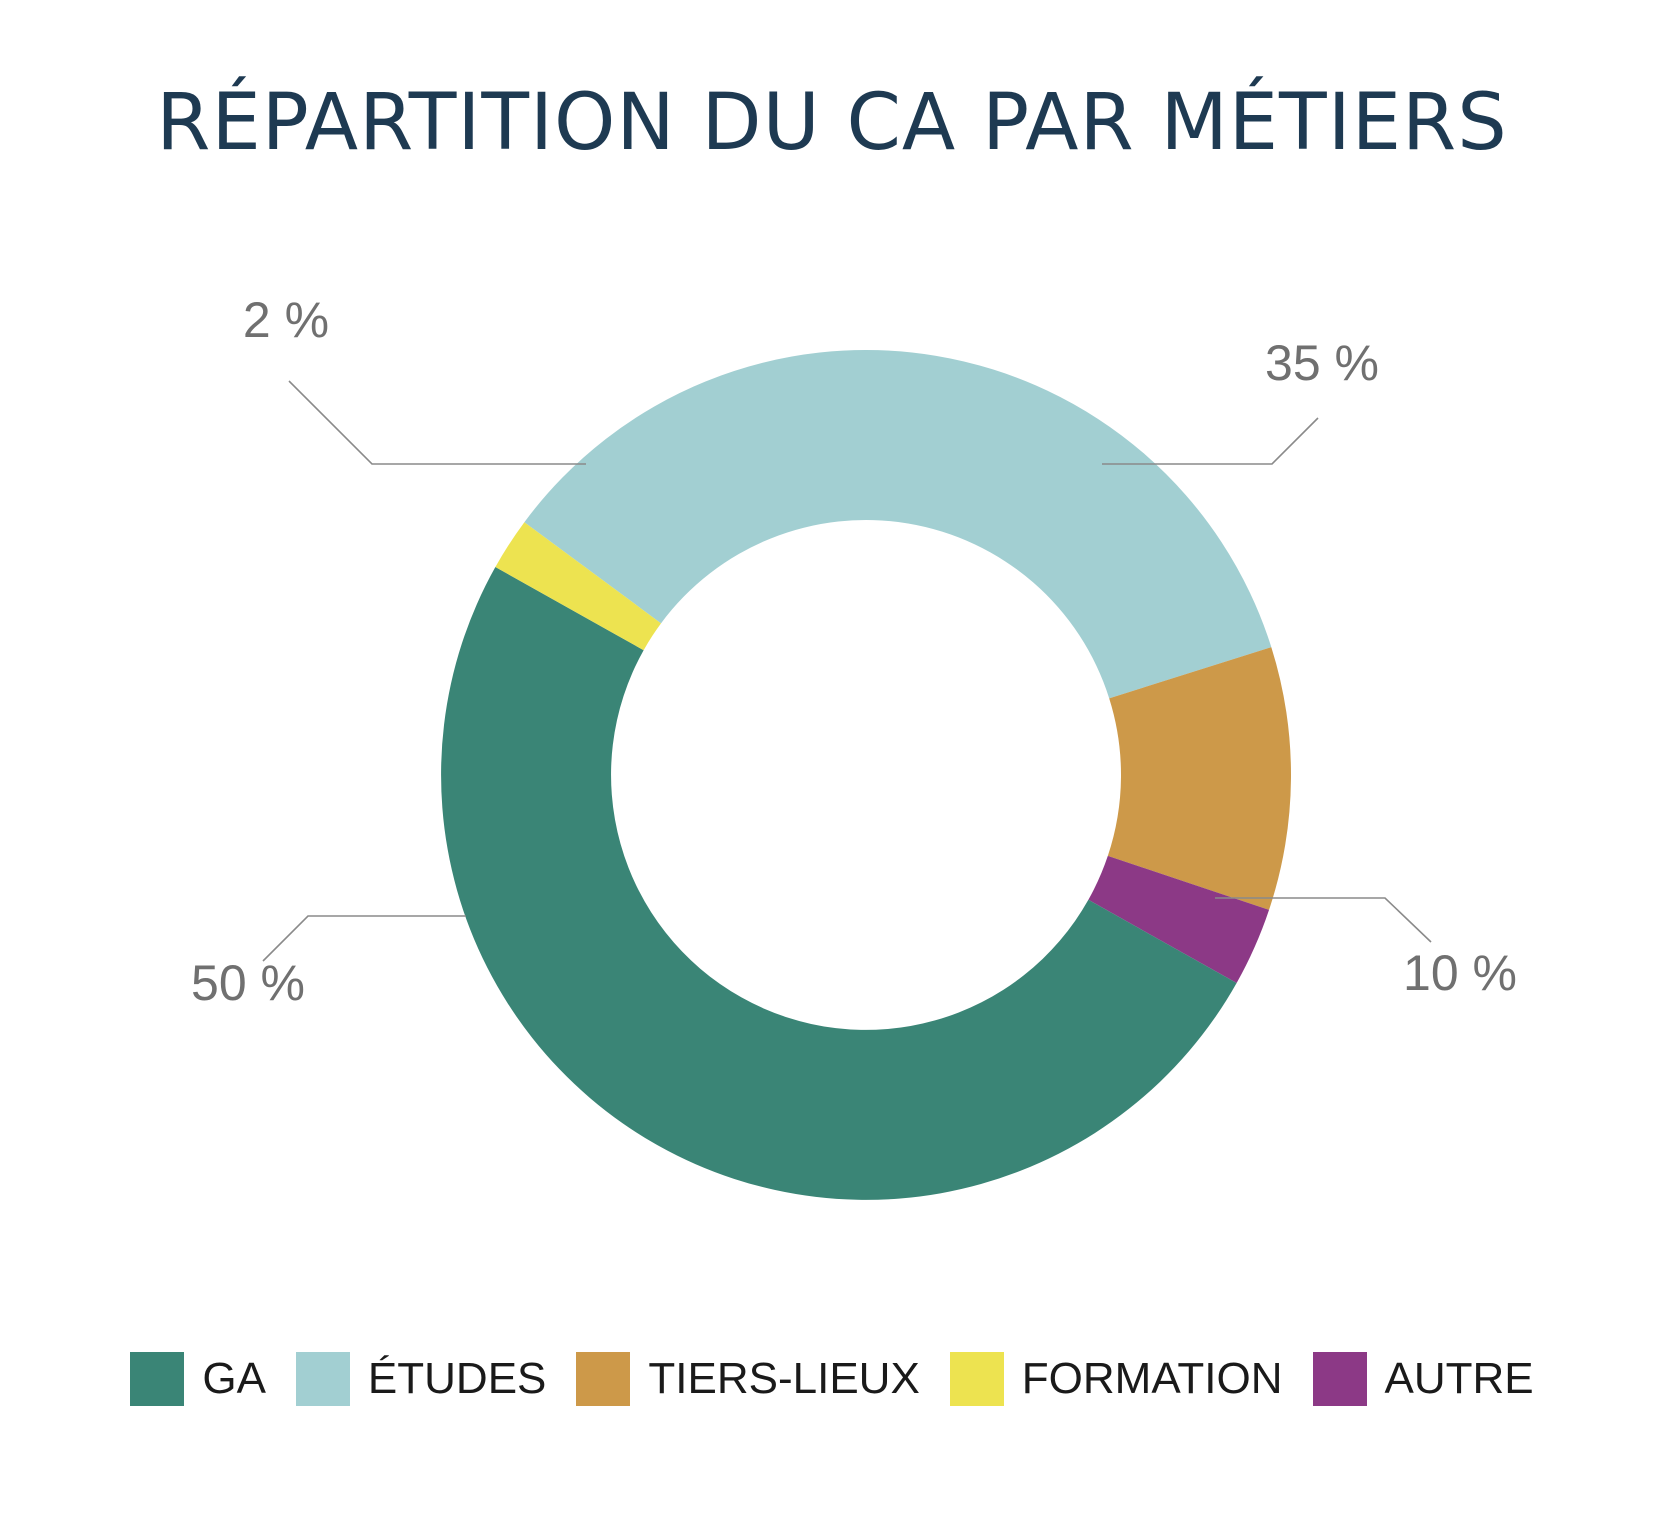 The width and height of the screenshot is (1664, 1524). What do you see at coordinates (898, 524) in the screenshot?
I see `slice-etudes` at bounding box center [898, 524].